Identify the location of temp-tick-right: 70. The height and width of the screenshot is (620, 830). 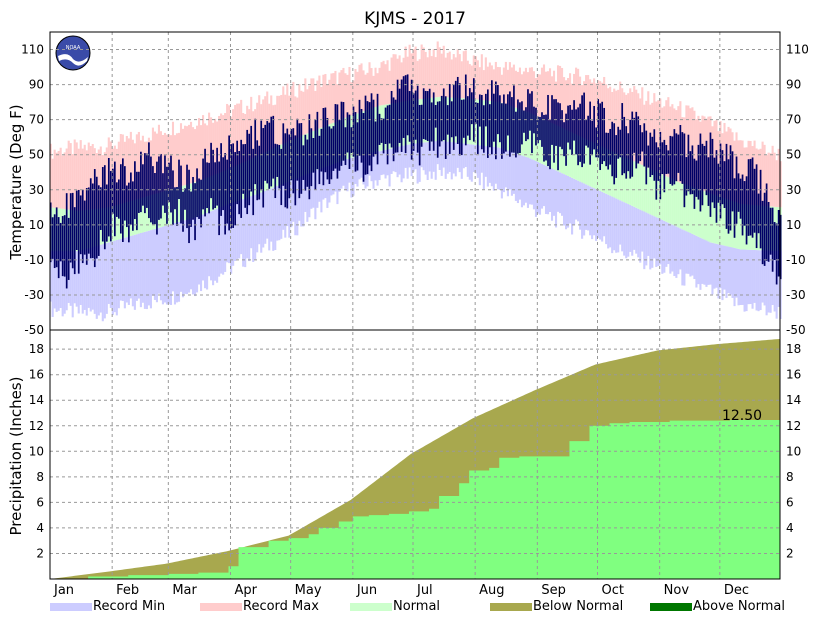
(793, 120).